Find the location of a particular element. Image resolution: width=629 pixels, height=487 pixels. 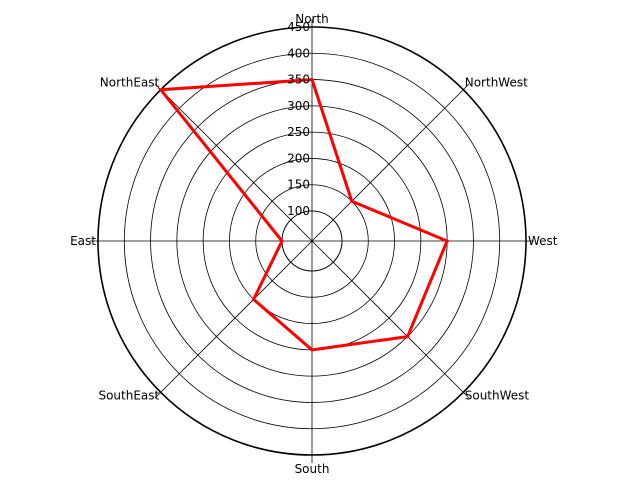

axis-label-north: North is located at coordinates (312, 19).